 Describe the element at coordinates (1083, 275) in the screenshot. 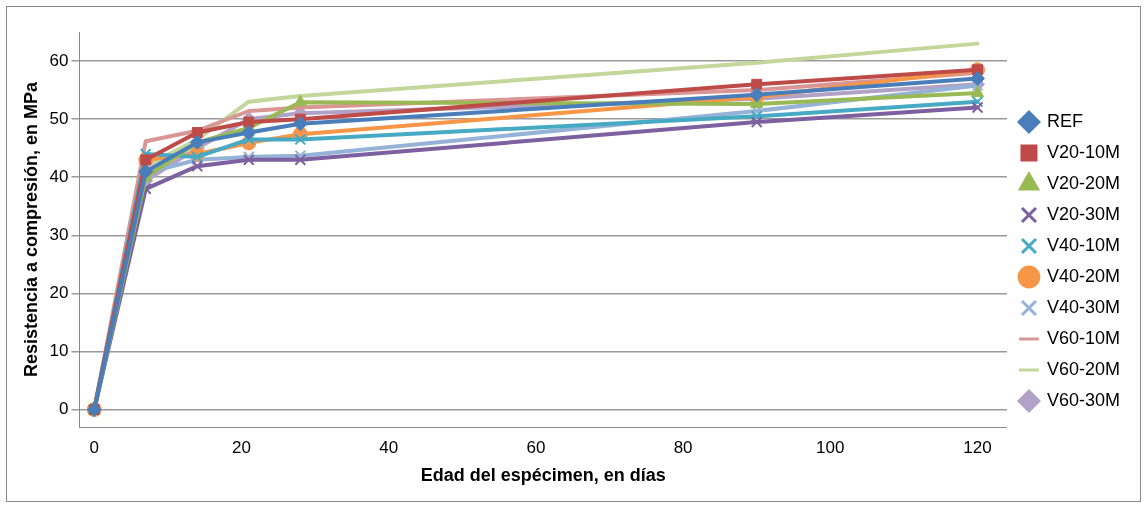

I see `legend-label: V40-20M` at that location.